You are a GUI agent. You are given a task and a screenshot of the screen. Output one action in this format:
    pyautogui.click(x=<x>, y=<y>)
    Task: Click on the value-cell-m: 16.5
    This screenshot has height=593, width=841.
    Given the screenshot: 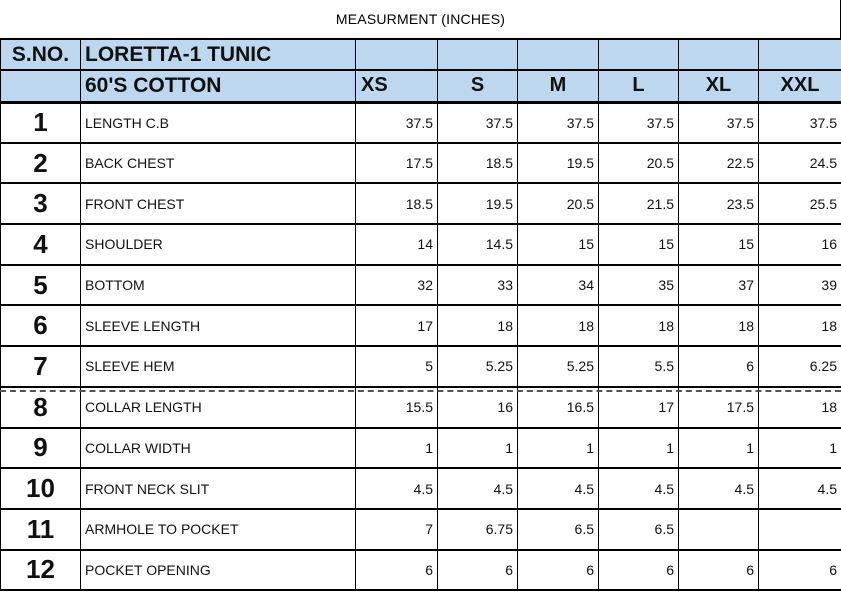 What is the action you would take?
    pyautogui.click(x=558, y=407)
    